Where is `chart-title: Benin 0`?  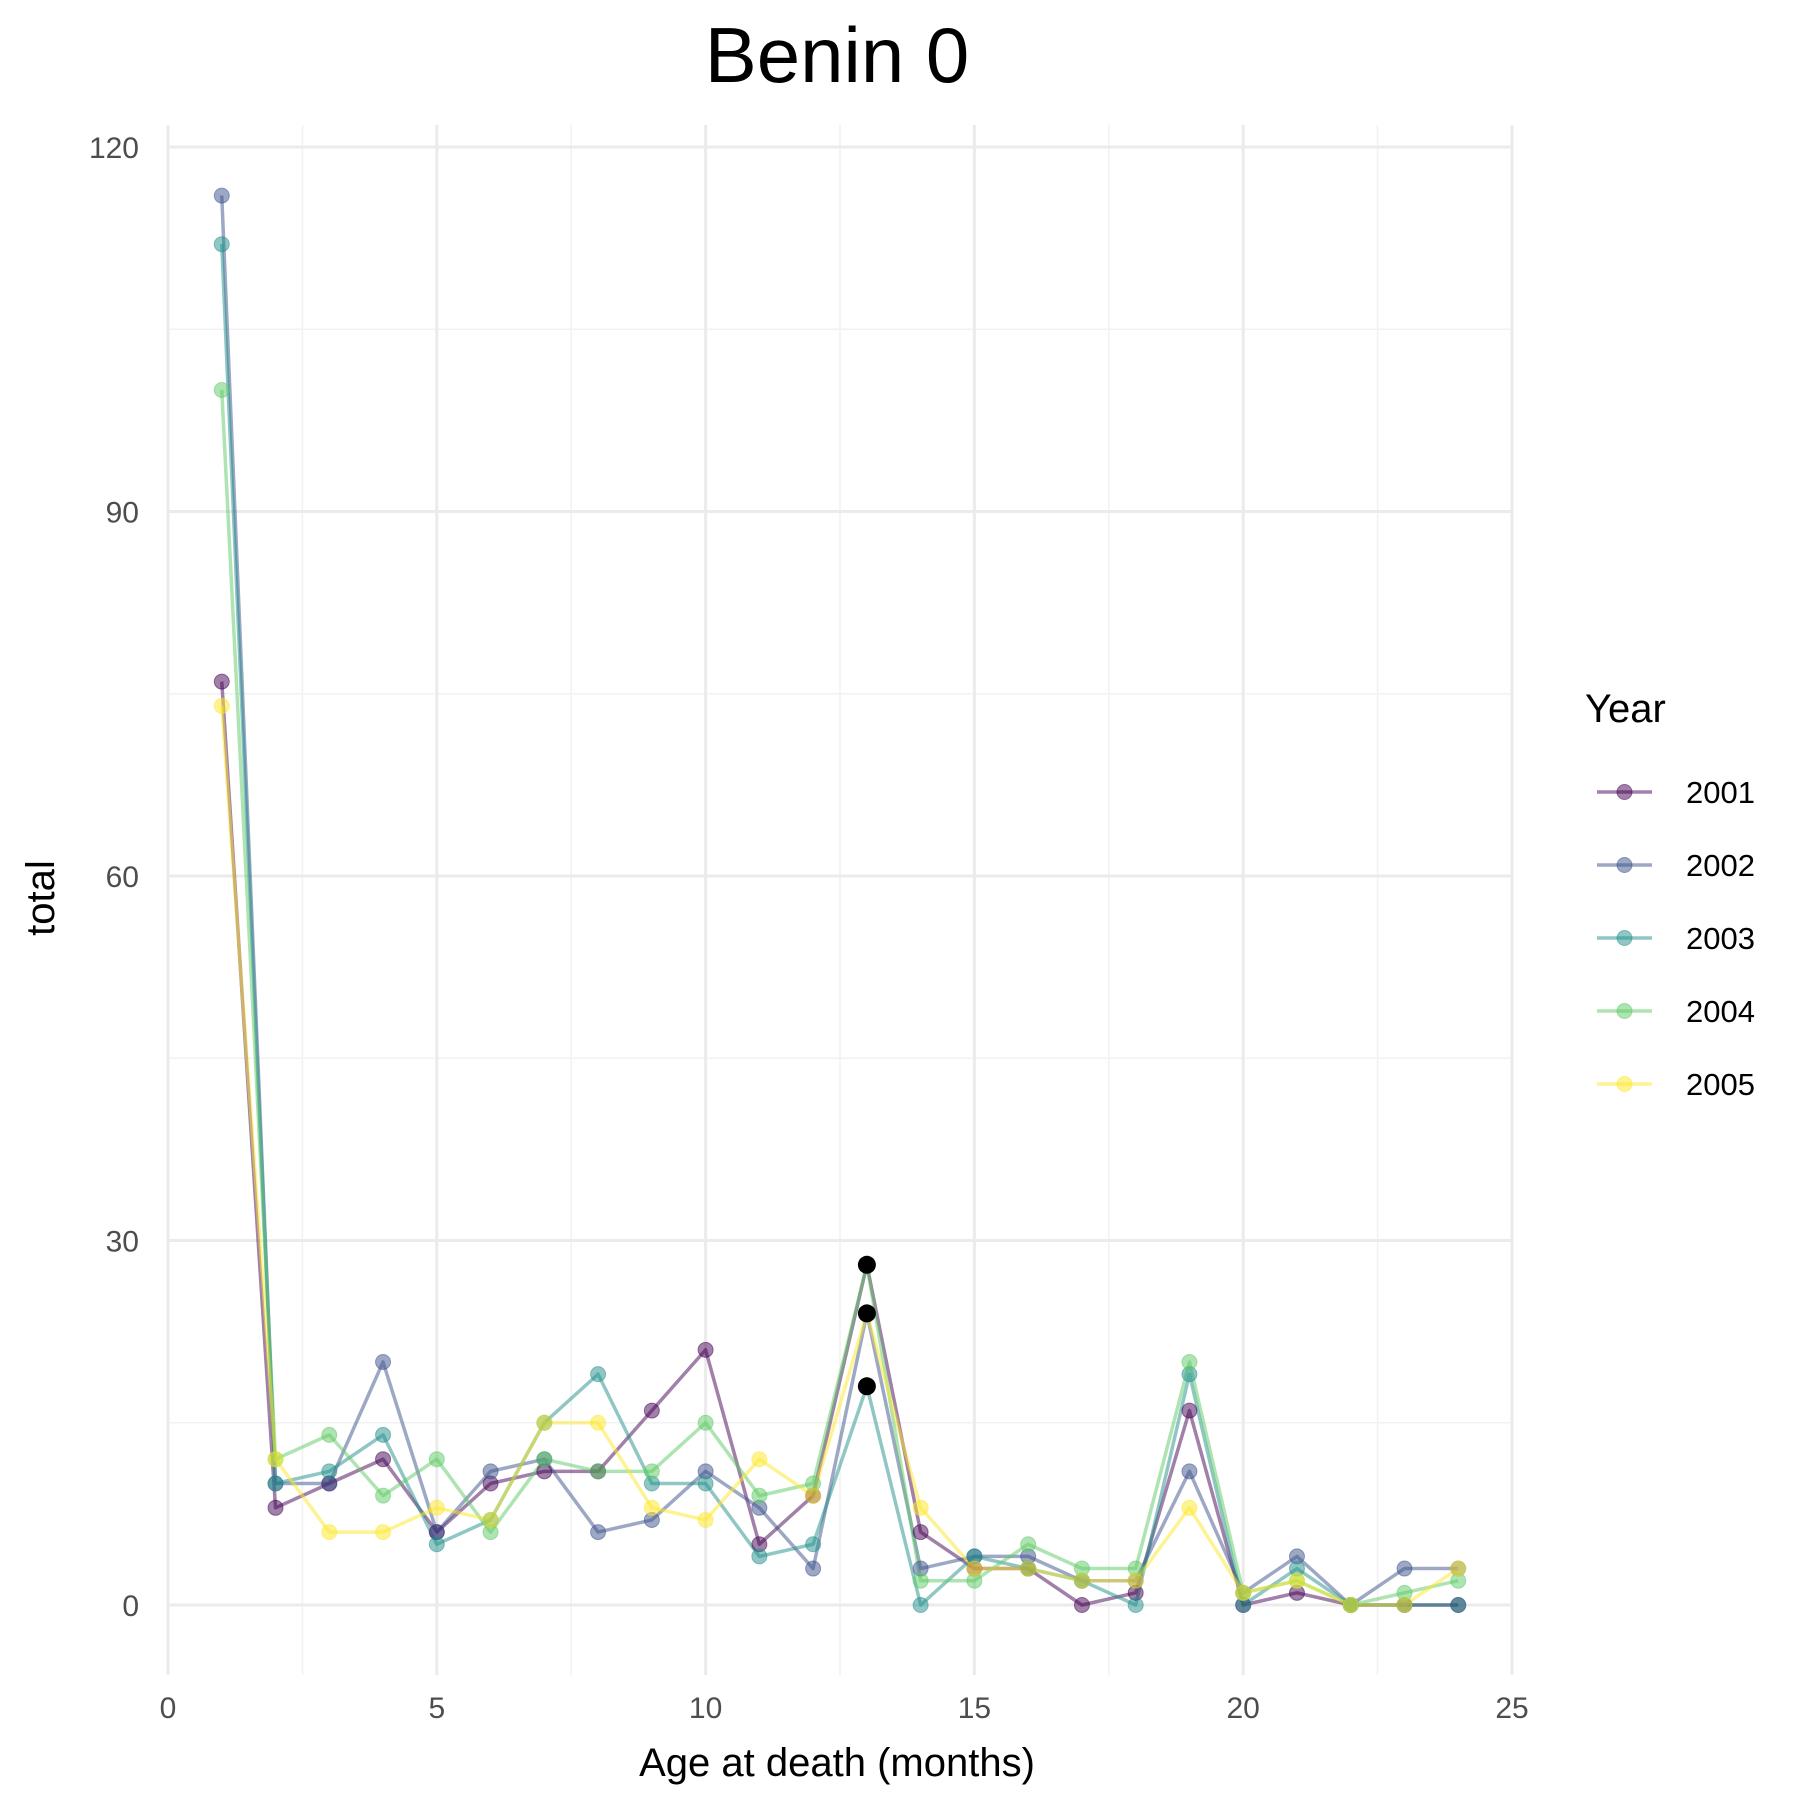
chart-title: Benin 0 is located at coordinates (837, 55).